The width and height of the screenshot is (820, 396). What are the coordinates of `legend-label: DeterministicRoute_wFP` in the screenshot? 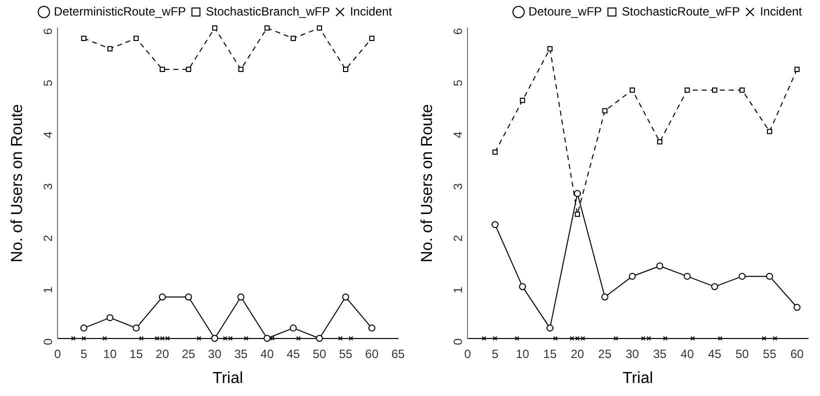 It's located at (120, 11).